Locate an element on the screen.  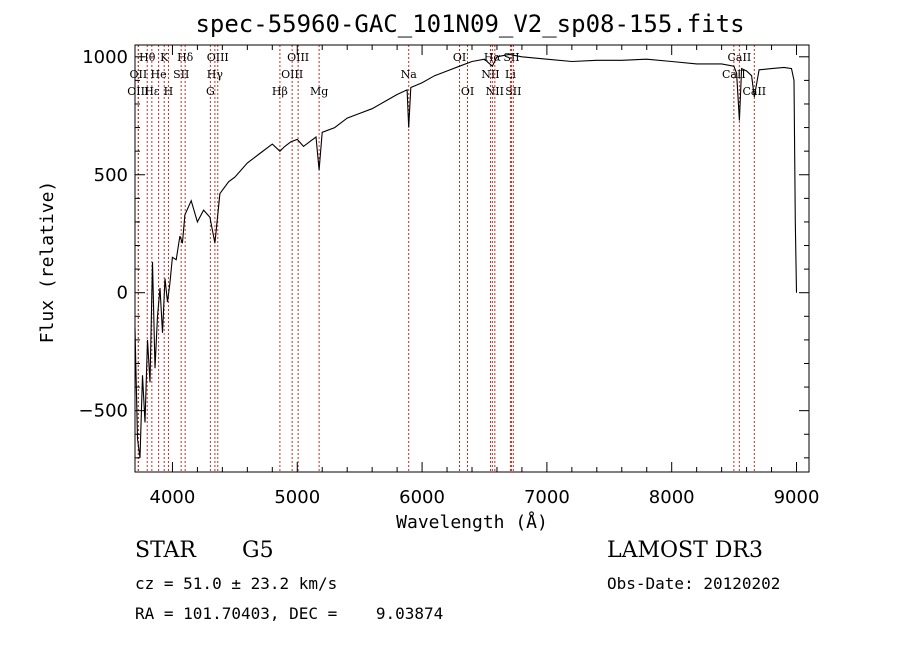
survey-name: LAMOST DR3 is located at coordinates (685, 550).